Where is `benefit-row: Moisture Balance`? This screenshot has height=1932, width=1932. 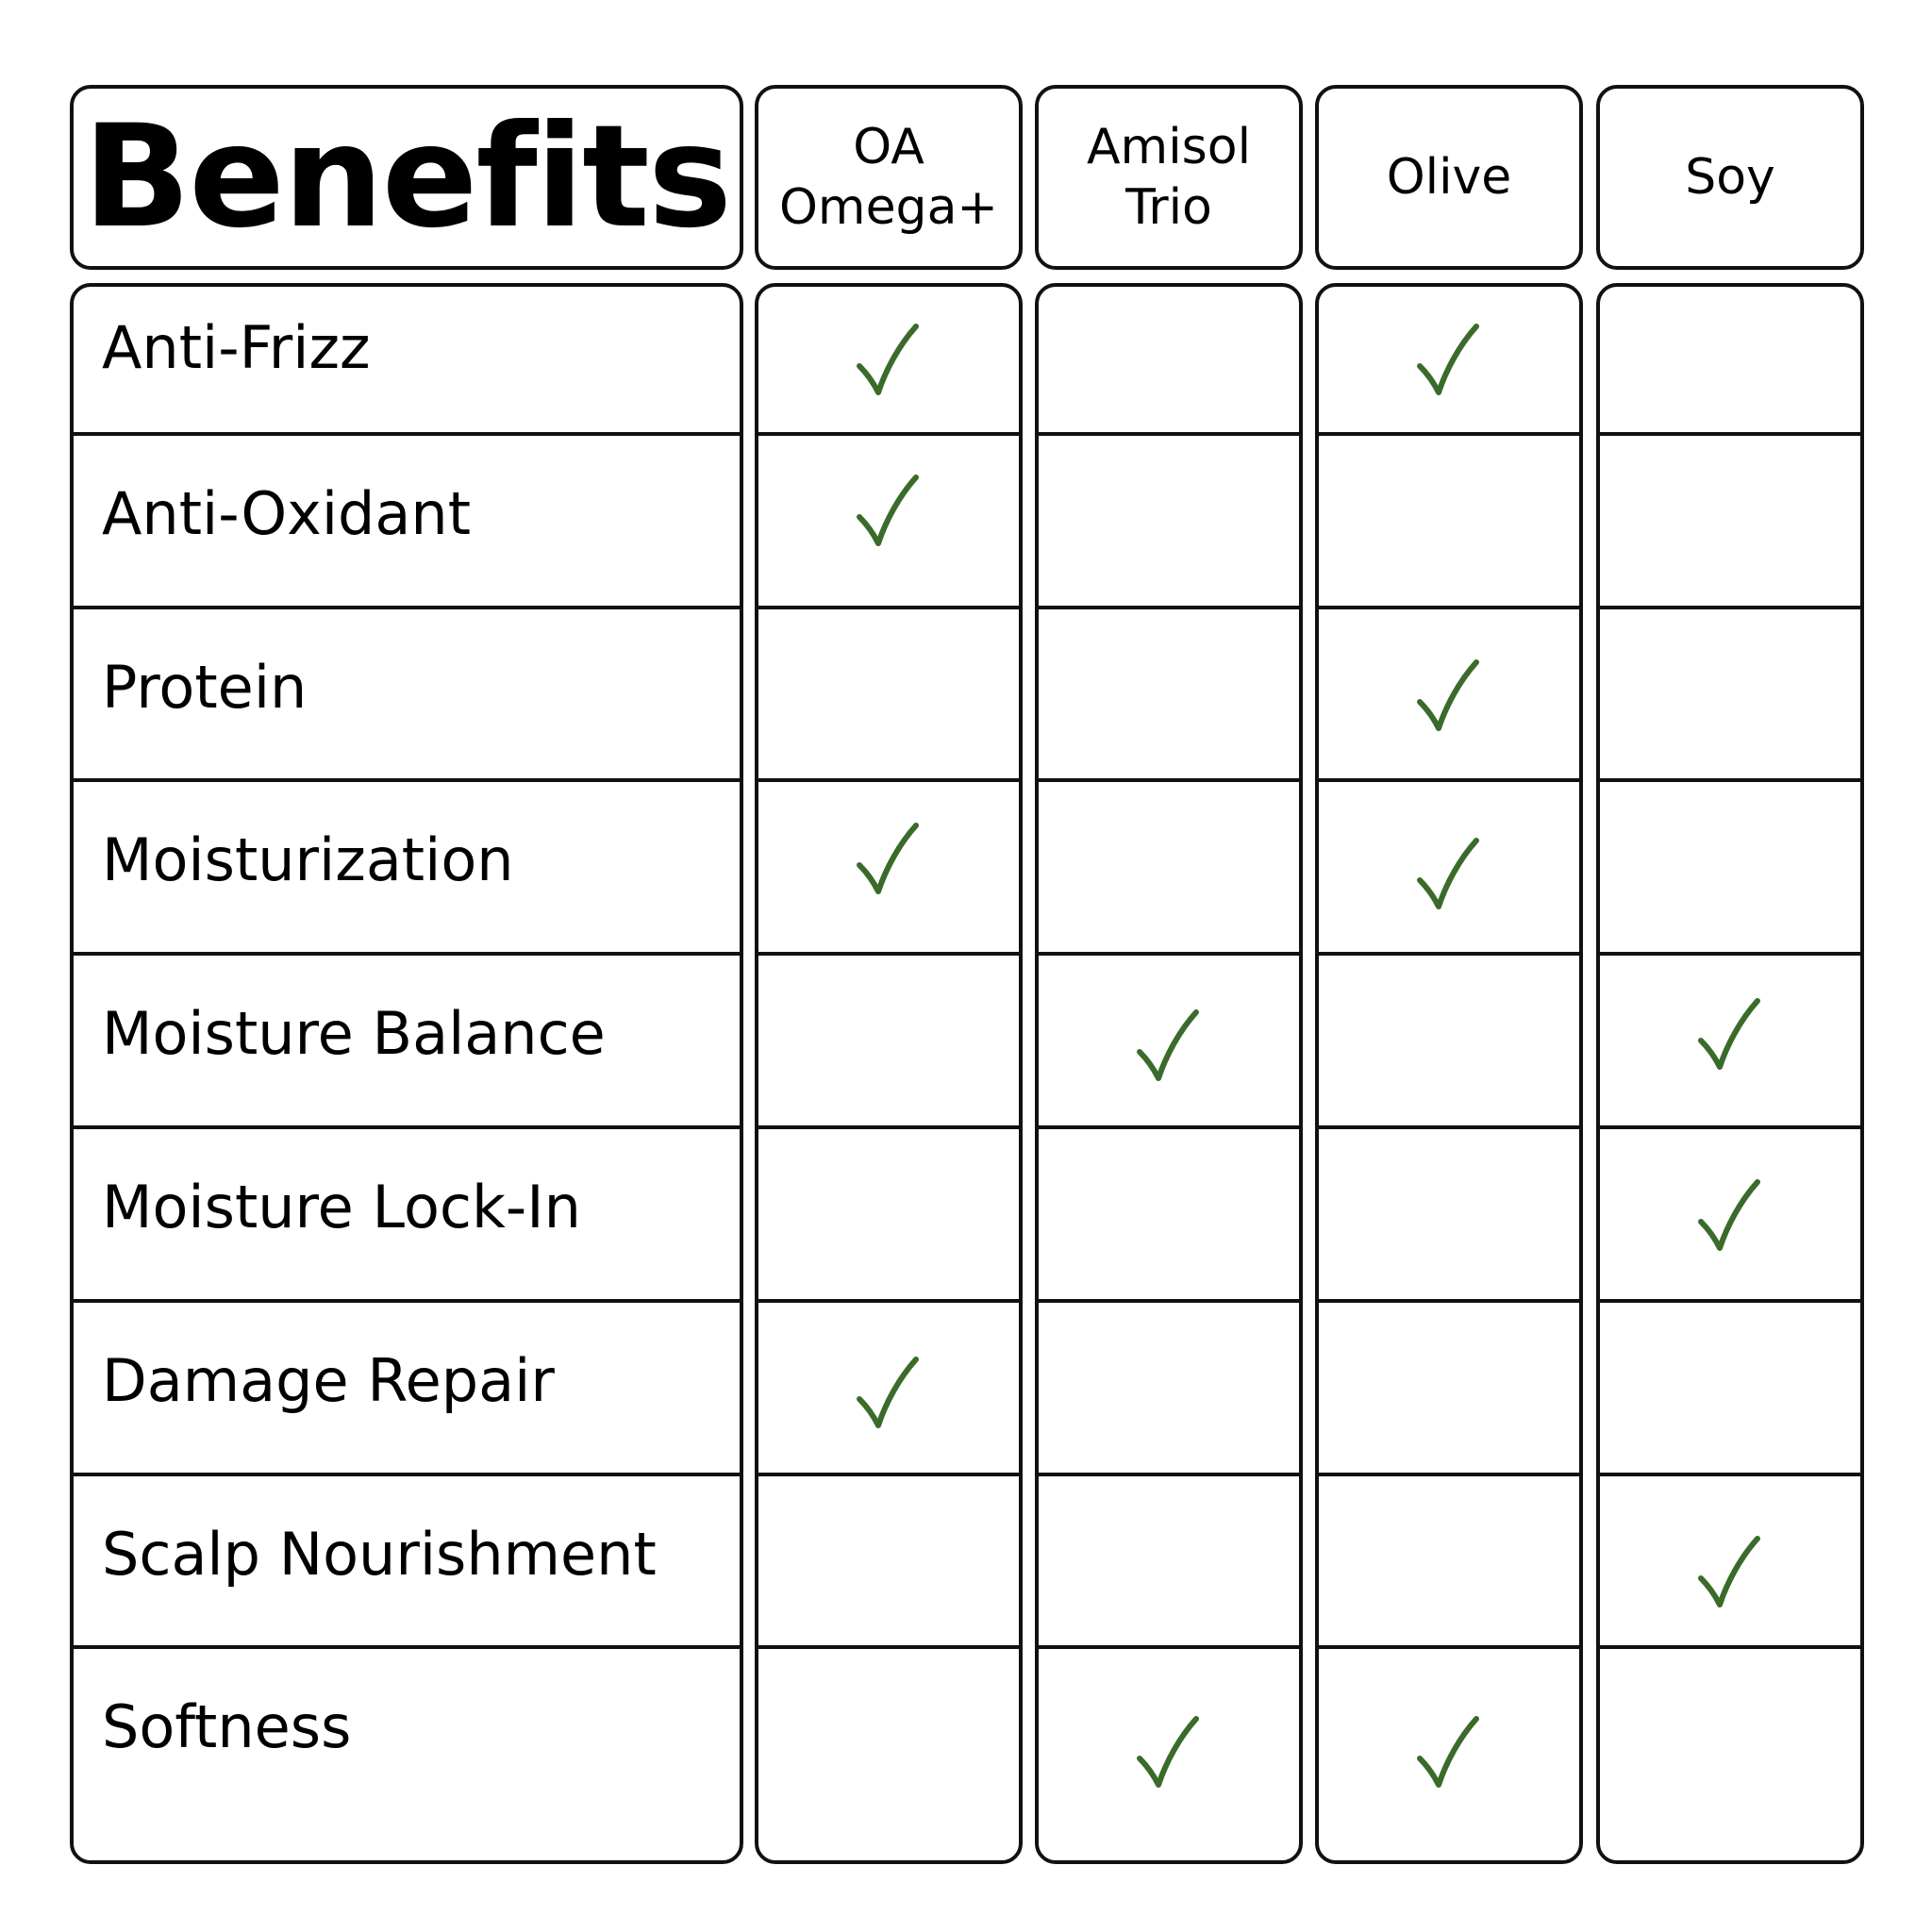 benefit-row: Moisture Balance is located at coordinates (407, 1042).